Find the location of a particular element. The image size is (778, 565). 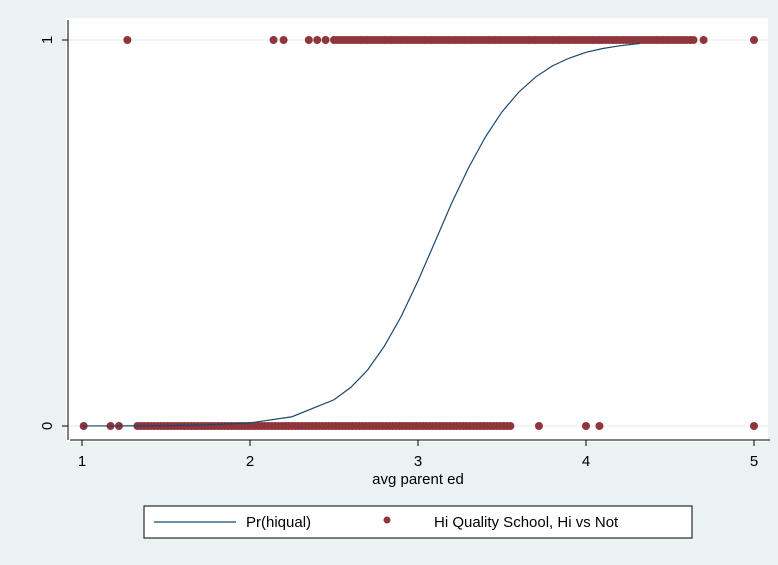

y-tick-label: 0 is located at coordinates (47, 426).